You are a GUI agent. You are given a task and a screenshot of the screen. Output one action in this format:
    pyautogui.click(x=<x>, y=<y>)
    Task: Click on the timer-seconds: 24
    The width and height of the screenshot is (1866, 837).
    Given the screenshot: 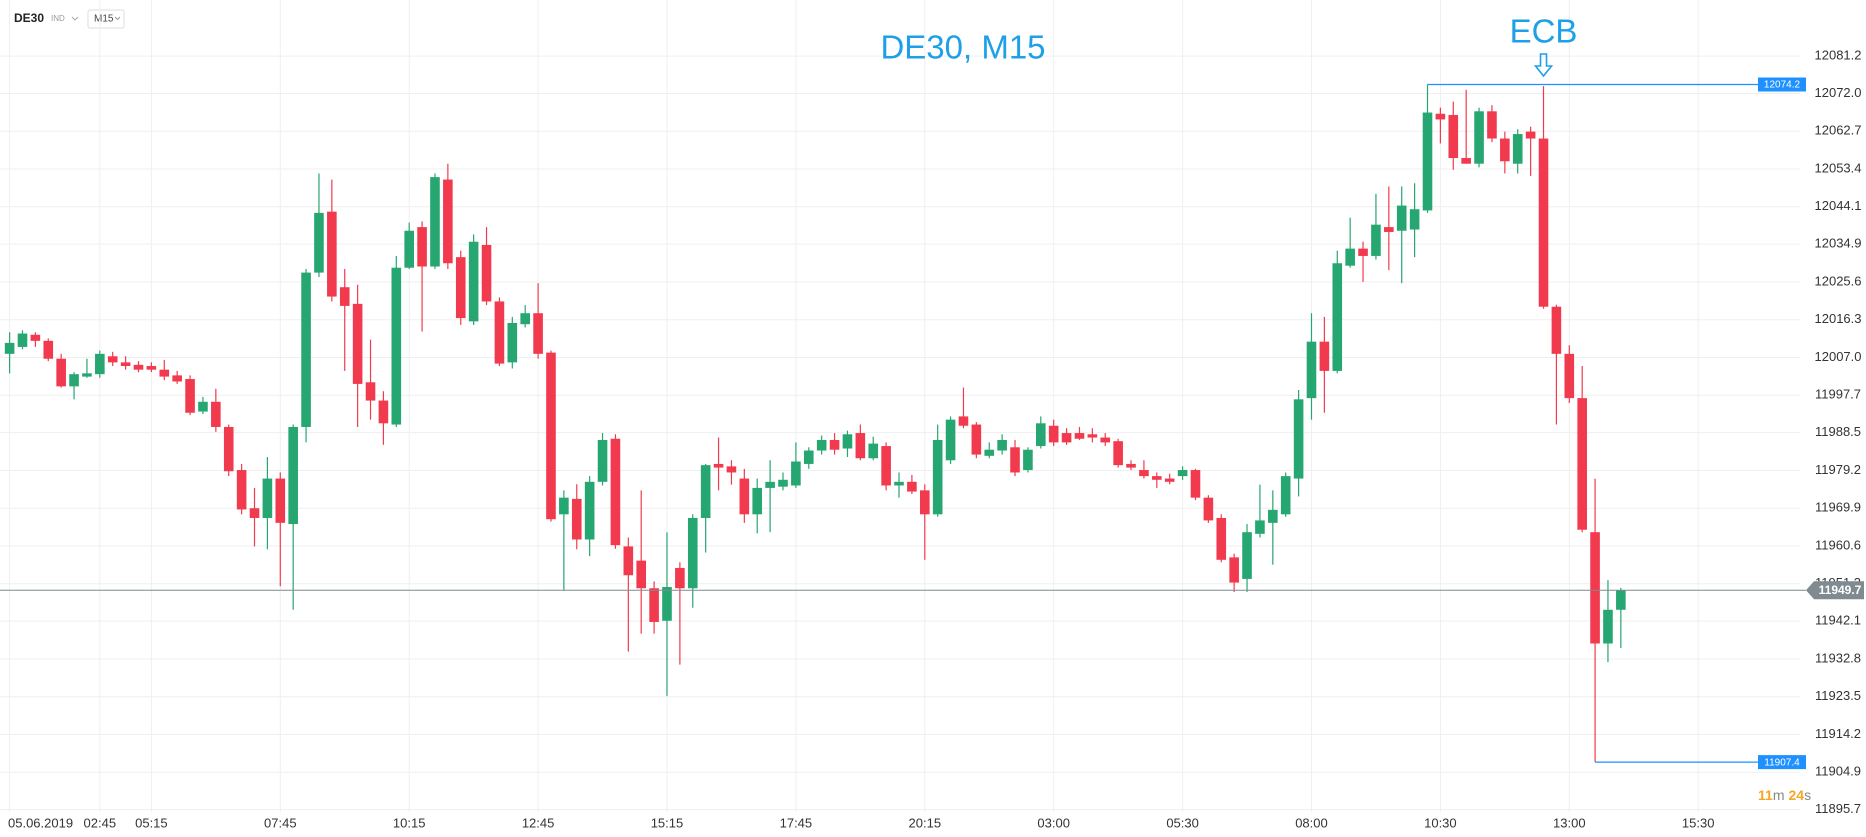 What is the action you would take?
    pyautogui.click(x=1796, y=795)
    